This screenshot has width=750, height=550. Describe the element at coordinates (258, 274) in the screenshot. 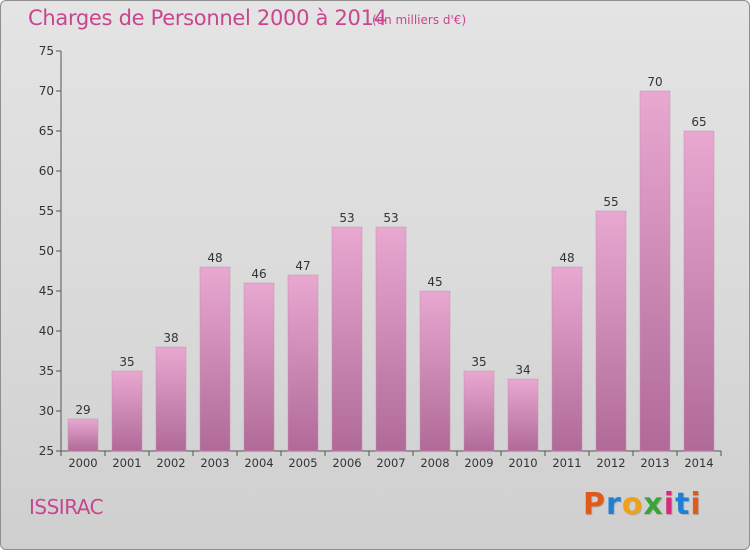

I see `data-label-2004: 46` at that location.